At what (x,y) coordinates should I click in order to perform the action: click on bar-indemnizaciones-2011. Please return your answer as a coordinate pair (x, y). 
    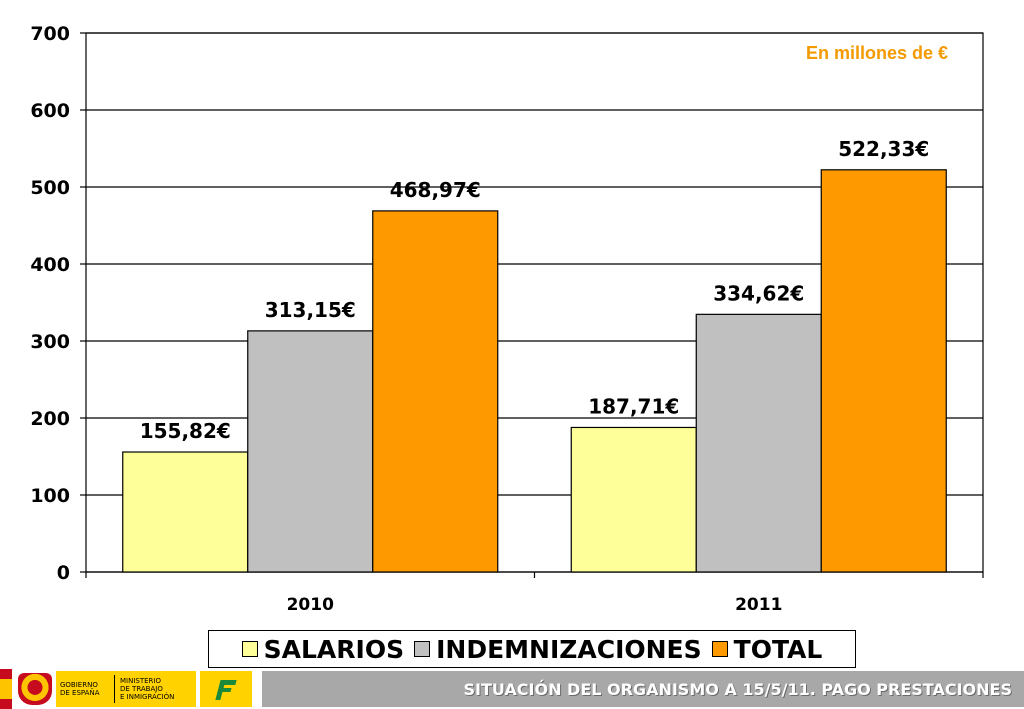
    Looking at the image, I should click on (758, 443).